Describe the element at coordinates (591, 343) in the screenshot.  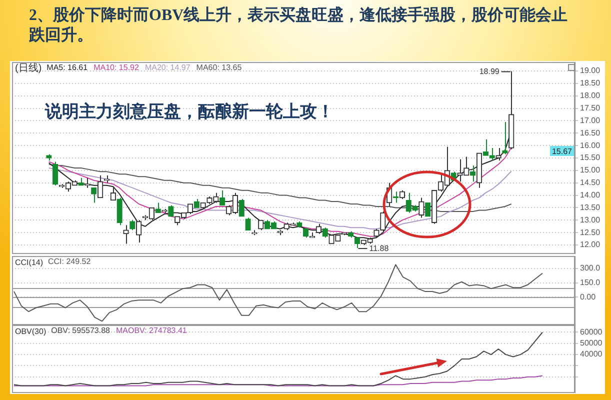
I see `y-tick-label: 50000` at that location.